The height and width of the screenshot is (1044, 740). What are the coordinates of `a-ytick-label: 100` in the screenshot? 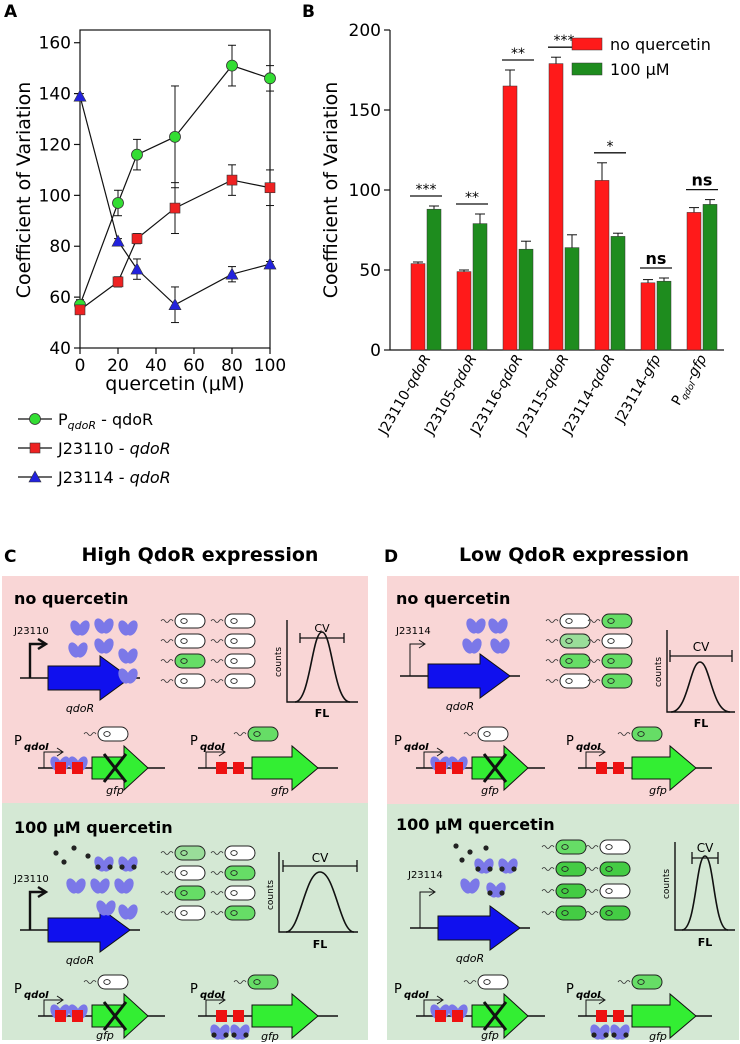 It's located at (55, 196).